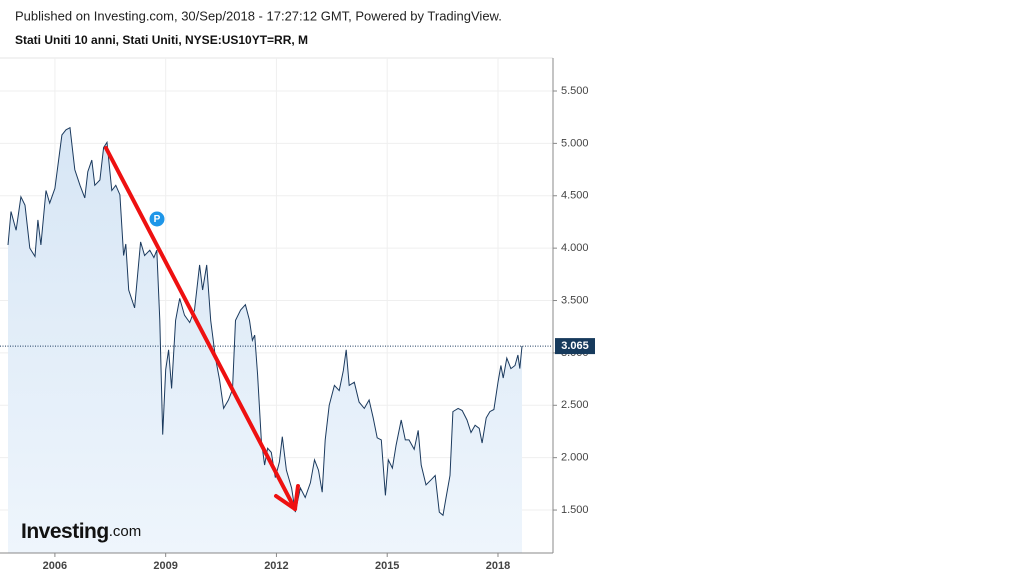  Describe the element at coordinates (65, 531) in the screenshot. I see `logo-name: Investing` at that location.